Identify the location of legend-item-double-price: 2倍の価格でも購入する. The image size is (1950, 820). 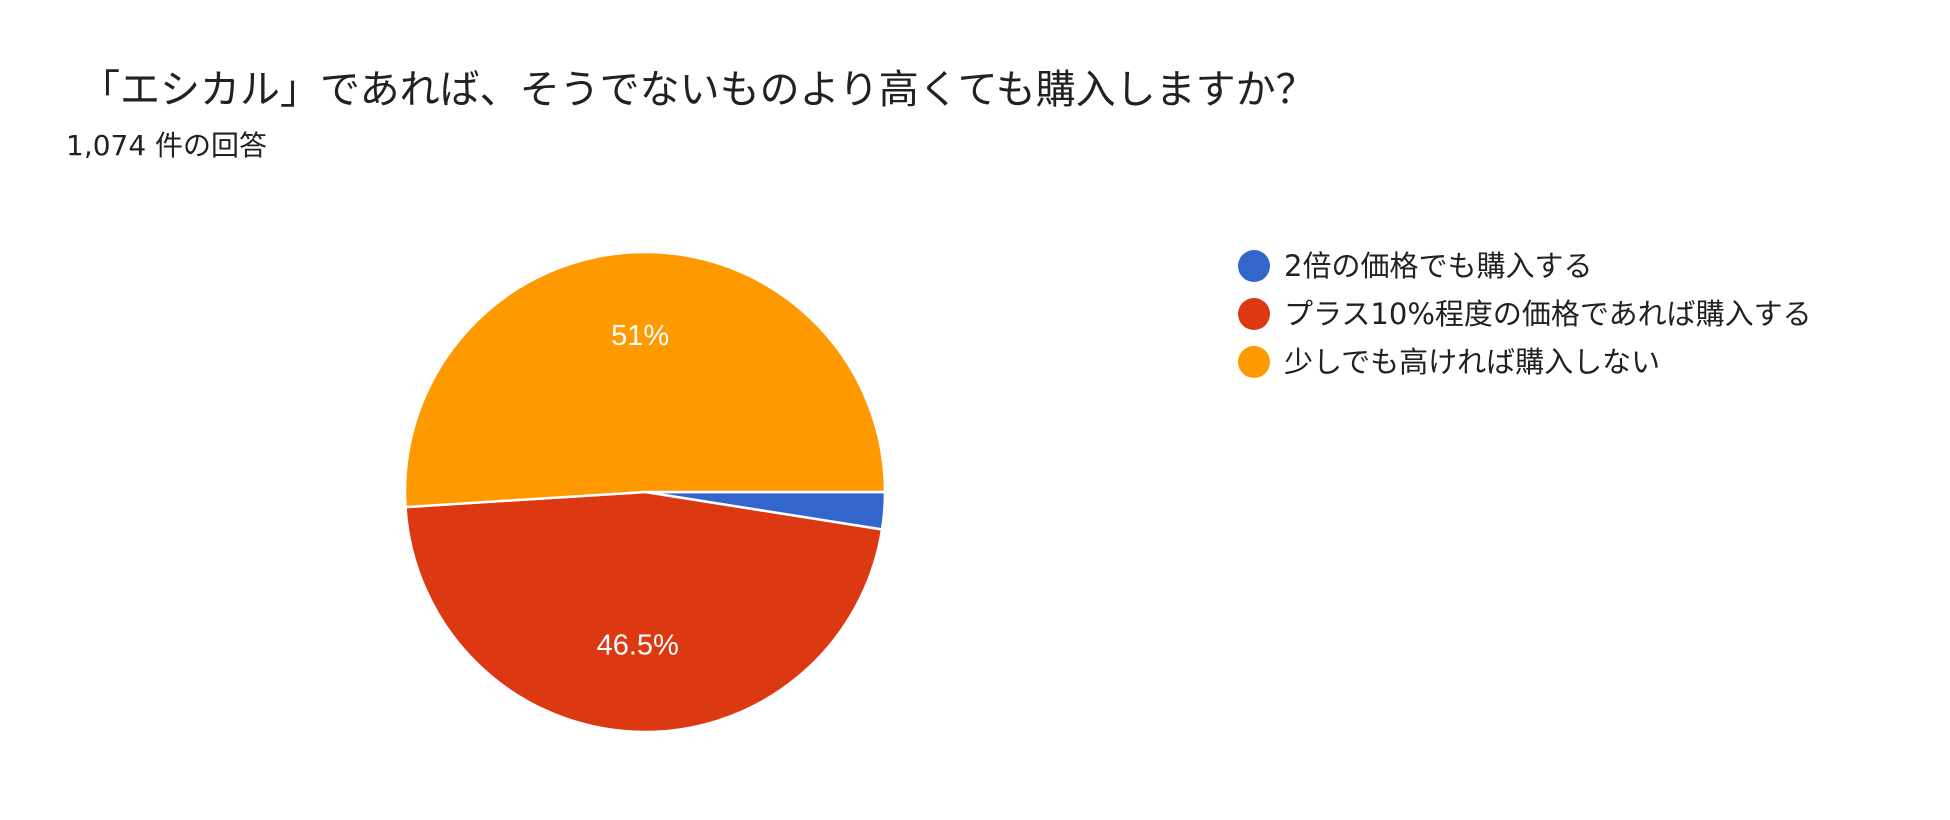
(1548, 266).